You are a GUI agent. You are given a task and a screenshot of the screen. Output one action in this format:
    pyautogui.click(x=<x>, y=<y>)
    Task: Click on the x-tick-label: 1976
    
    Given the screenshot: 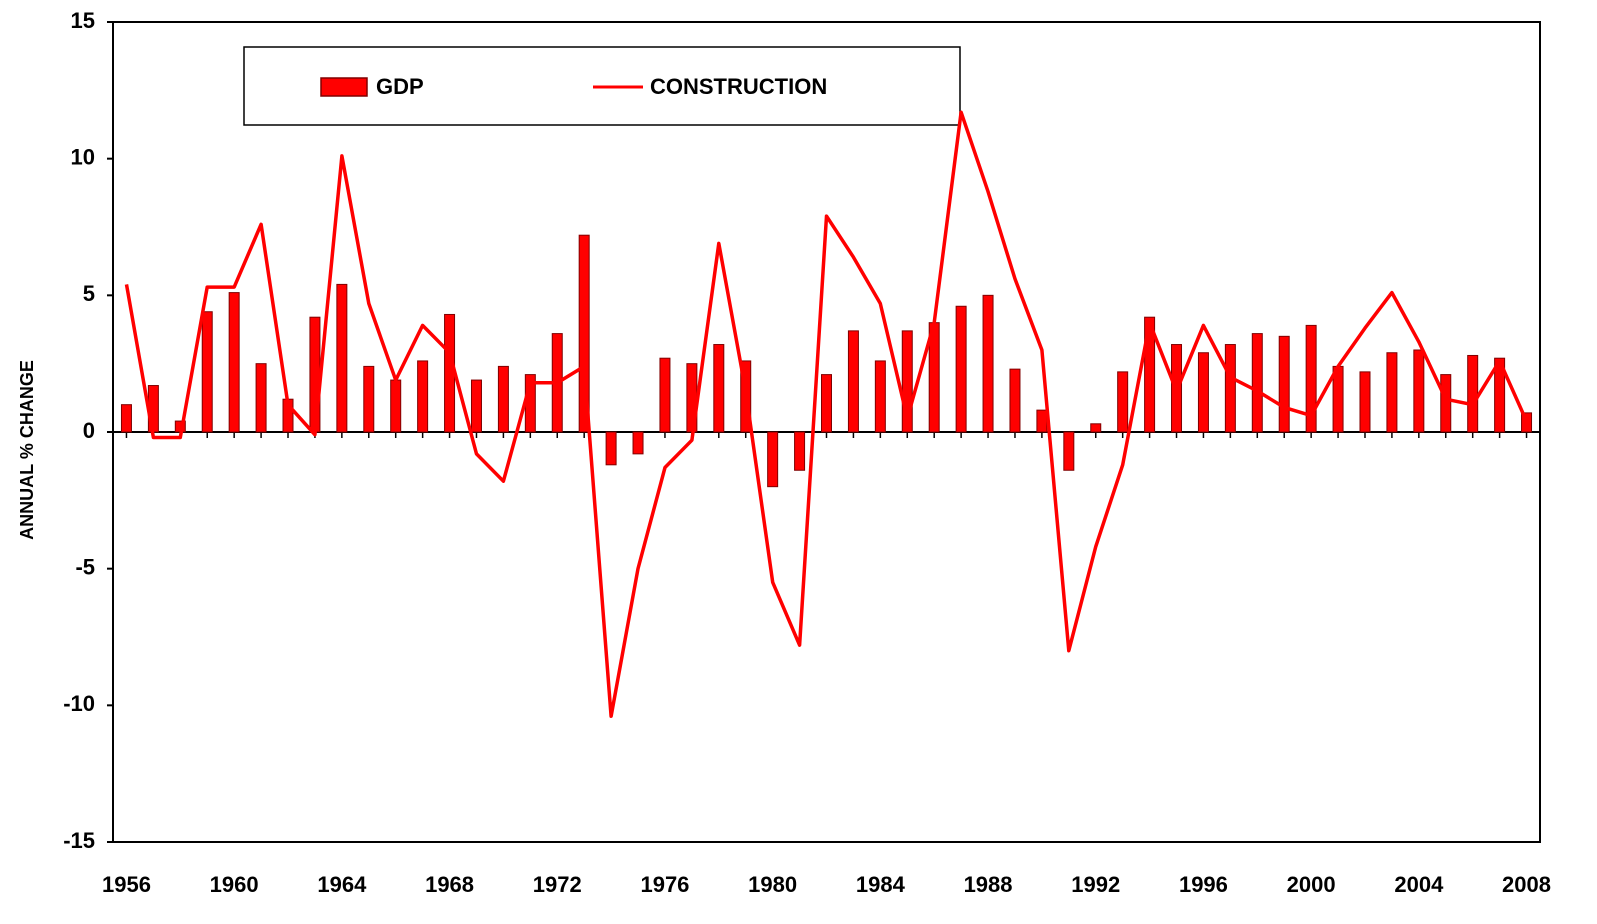 What is the action you would take?
    pyautogui.click(x=664, y=884)
    